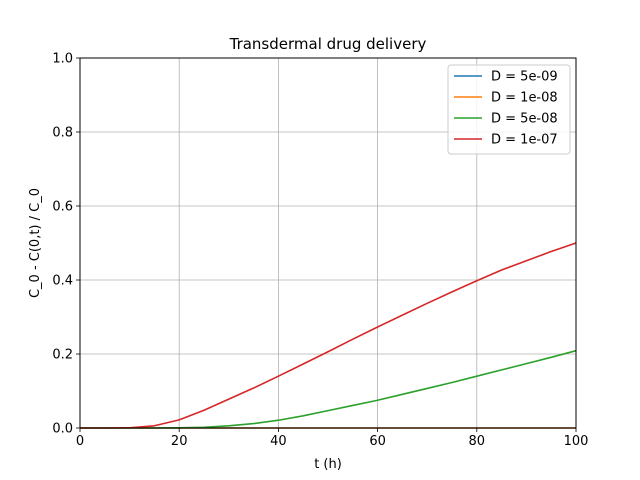 The height and width of the screenshot is (480, 640). I want to click on y-tick-label: 0.4, so click(62, 281).